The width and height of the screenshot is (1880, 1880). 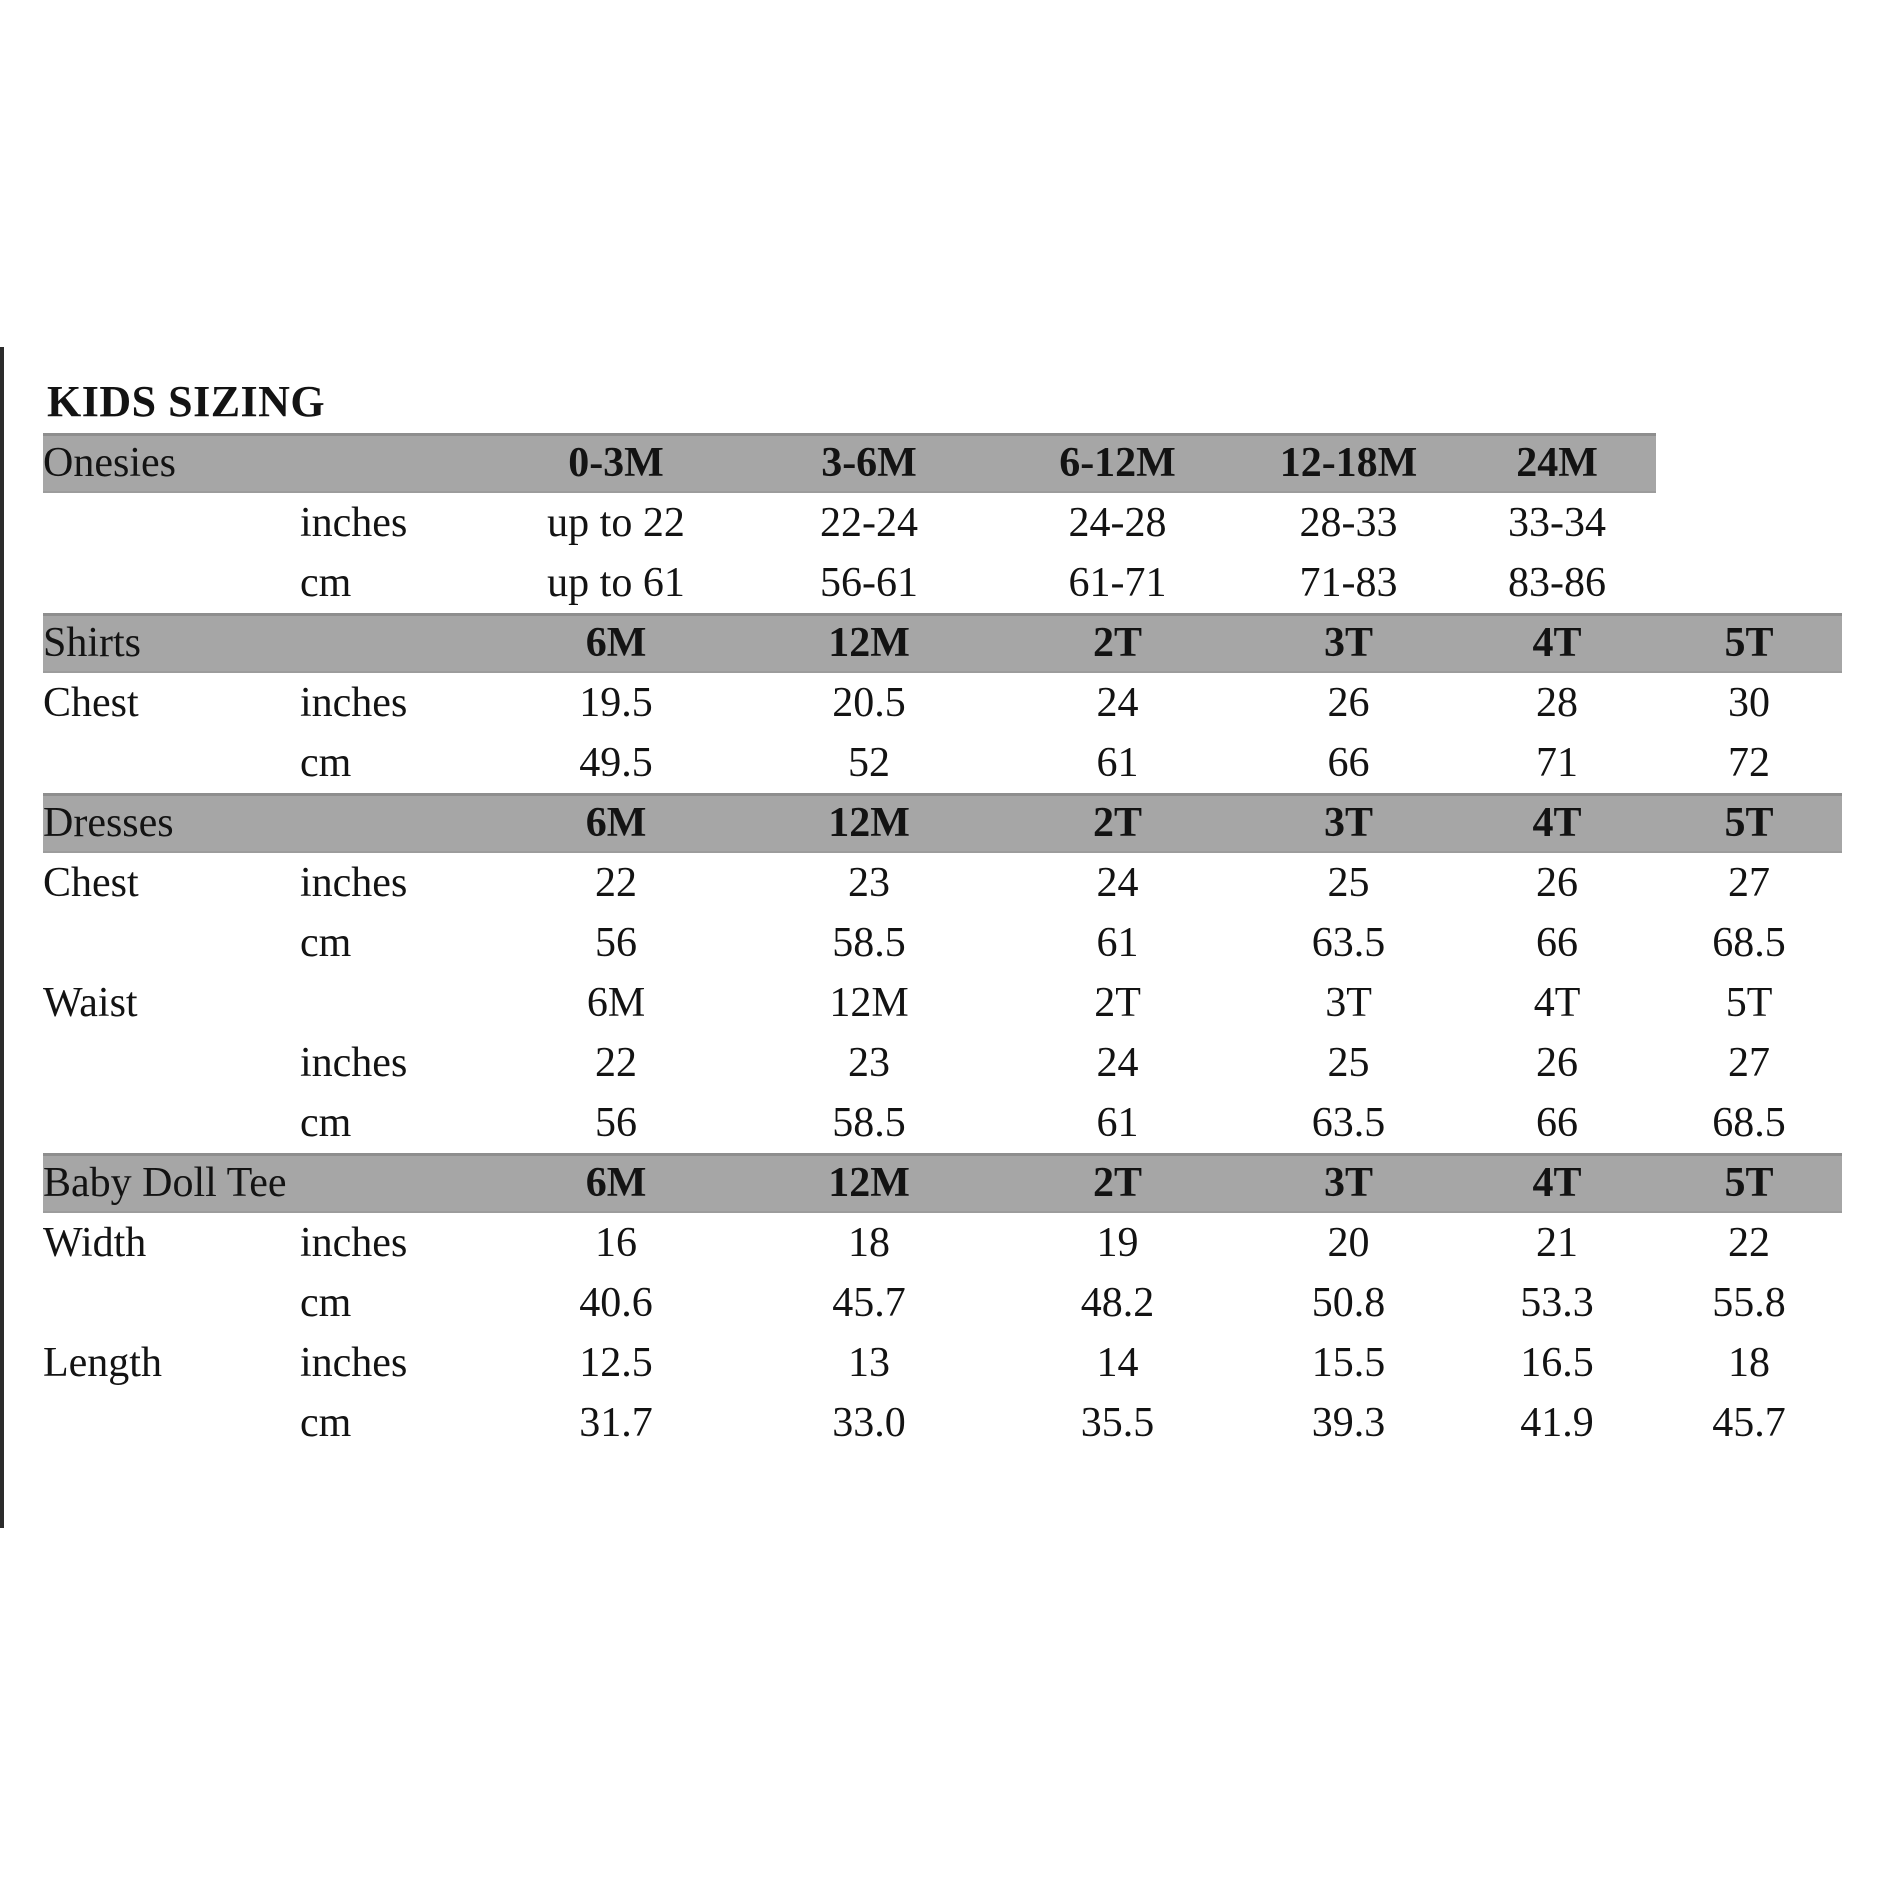 I want to click on value-cell: 35.5, so click(x=1117, y=1423).